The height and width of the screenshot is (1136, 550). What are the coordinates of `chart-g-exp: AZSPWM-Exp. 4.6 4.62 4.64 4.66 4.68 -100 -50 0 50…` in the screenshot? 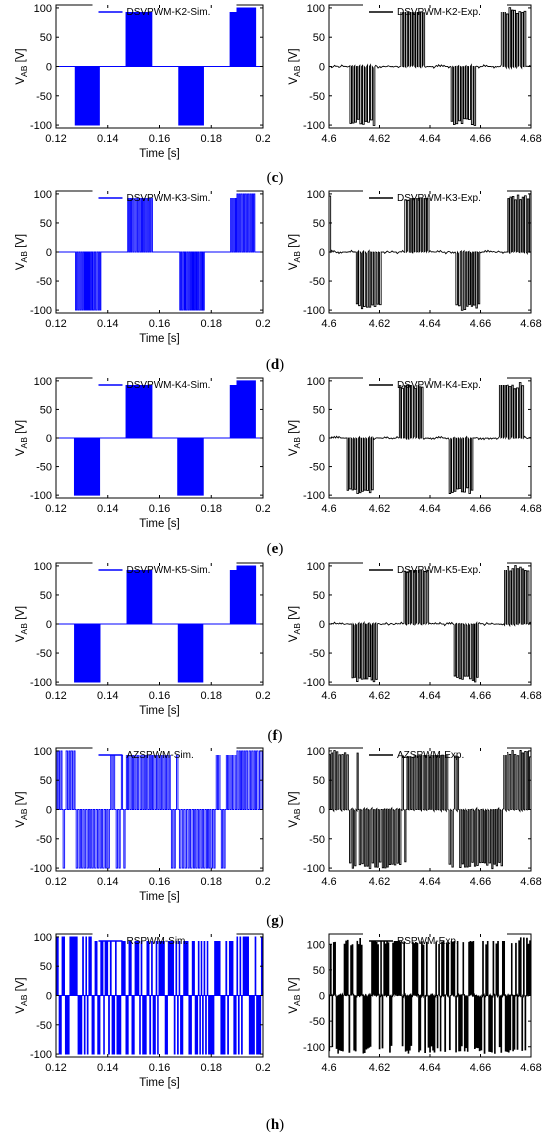 It's located at (415, 816).